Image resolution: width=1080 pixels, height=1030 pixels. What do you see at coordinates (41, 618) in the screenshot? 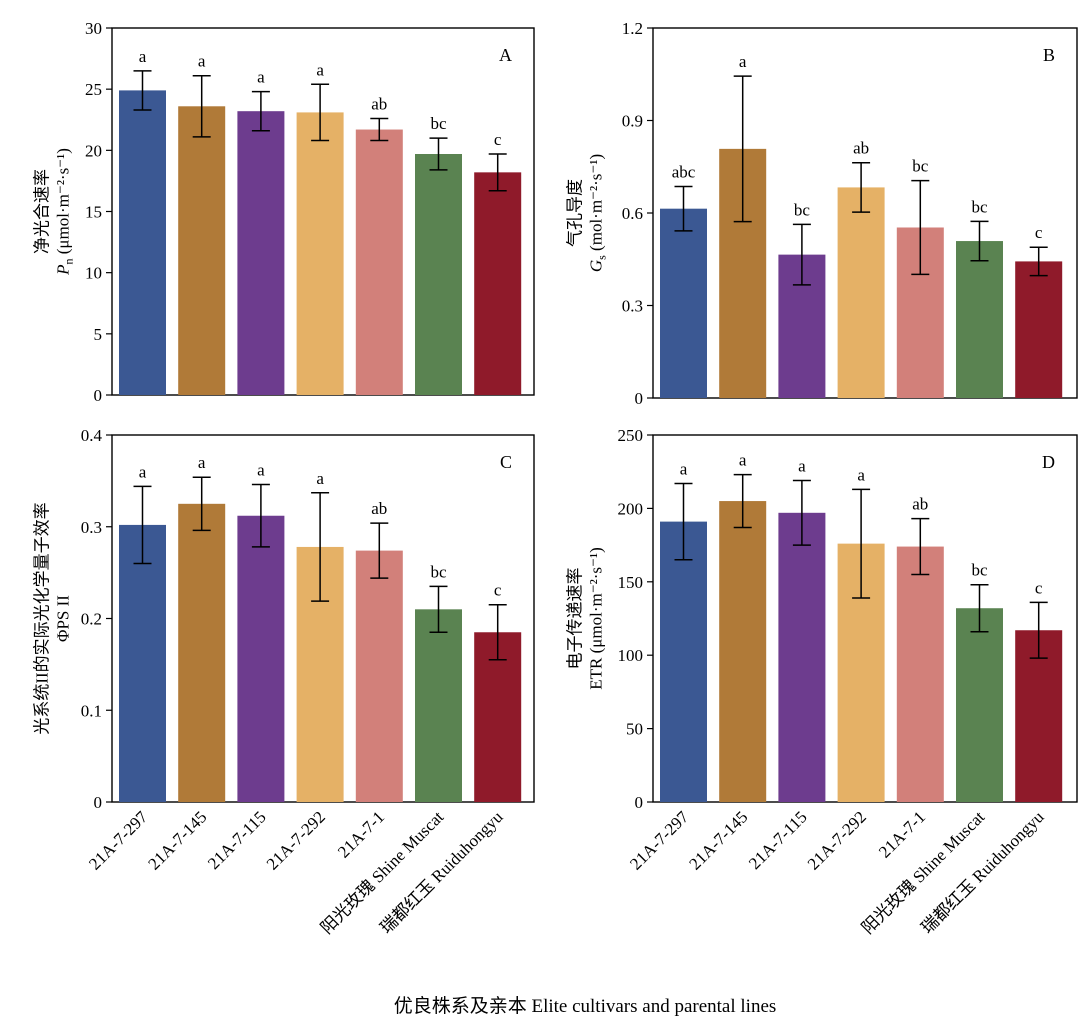
I see `y-axis-label-cn: 光系统II的实际光化学量子效率` at bounding box center [41, 618].